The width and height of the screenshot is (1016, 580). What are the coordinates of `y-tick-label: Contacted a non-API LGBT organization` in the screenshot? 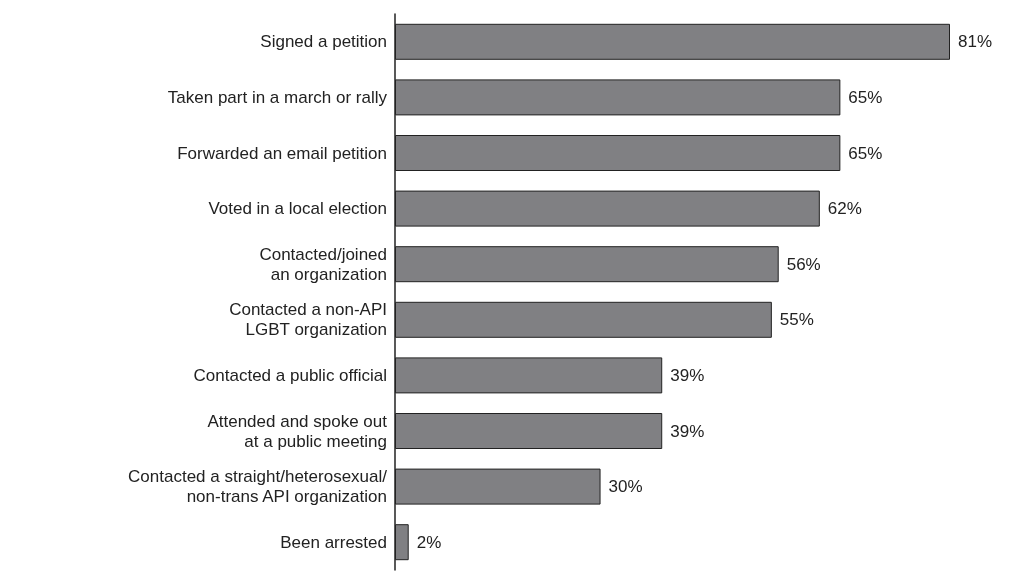 It's located at (308, 320).